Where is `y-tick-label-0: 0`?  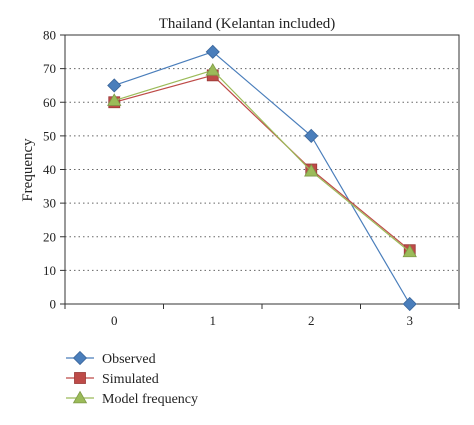
y-tick-label-0: 0 is located at coordinates (53, 304).